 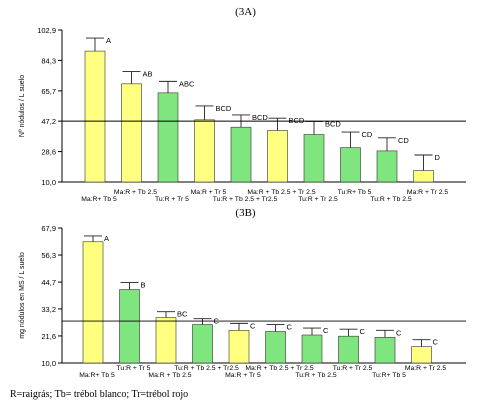 I want to click on y-tick-label: 28,6, so click(x=48, y=152).